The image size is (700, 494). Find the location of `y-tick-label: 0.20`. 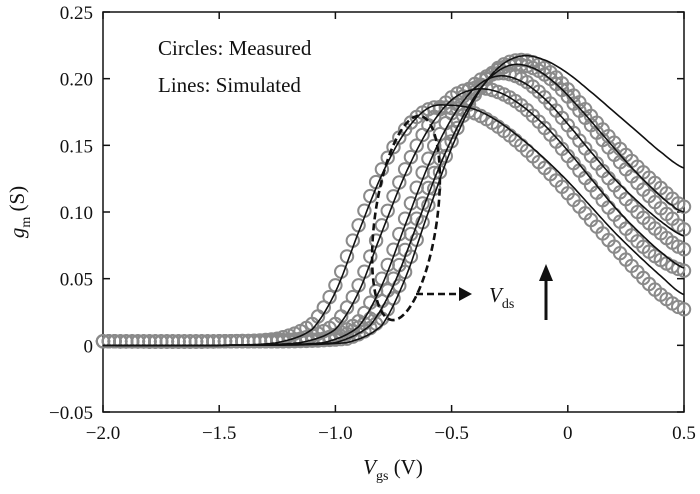

y-tick-label: 0.20 is located at coordinates (76, 80).